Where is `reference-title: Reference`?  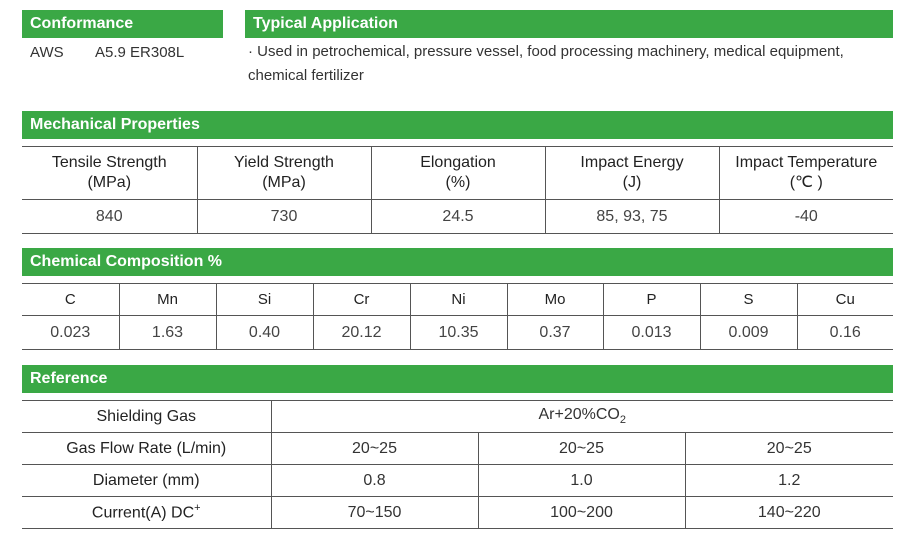 reference-title: Reference is located at coordinates (69, 378).